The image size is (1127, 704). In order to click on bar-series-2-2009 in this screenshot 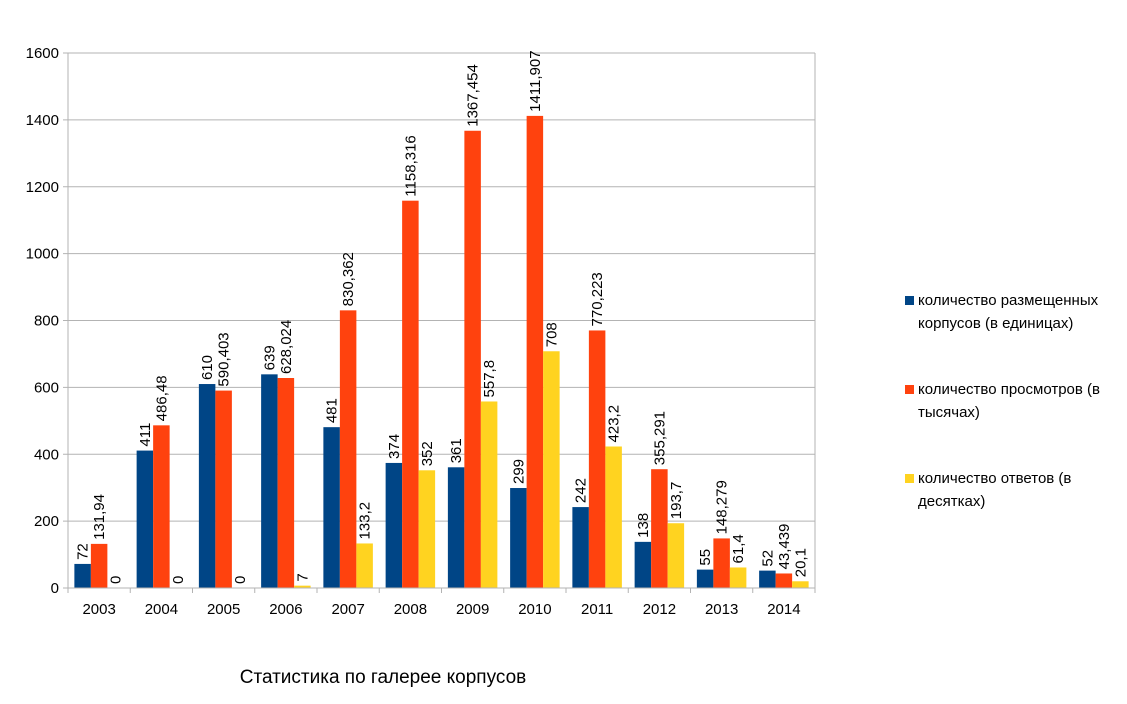, I will do `click(472, 359)`.